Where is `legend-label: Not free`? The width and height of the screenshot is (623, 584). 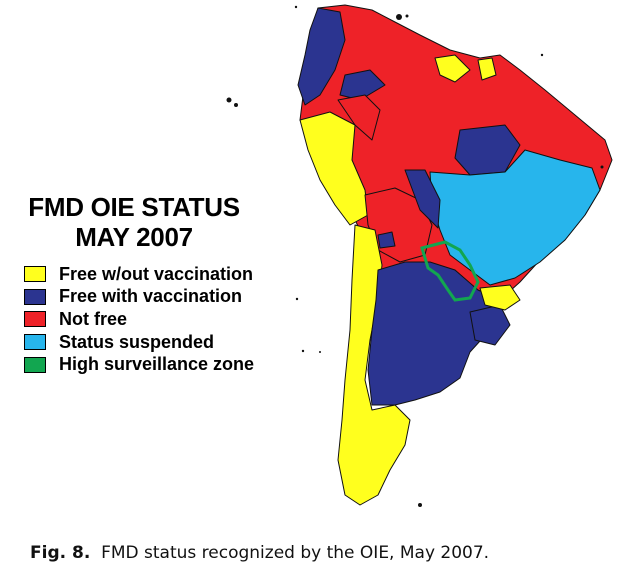 legend-label: Not free is located at coordinates (93, 318).